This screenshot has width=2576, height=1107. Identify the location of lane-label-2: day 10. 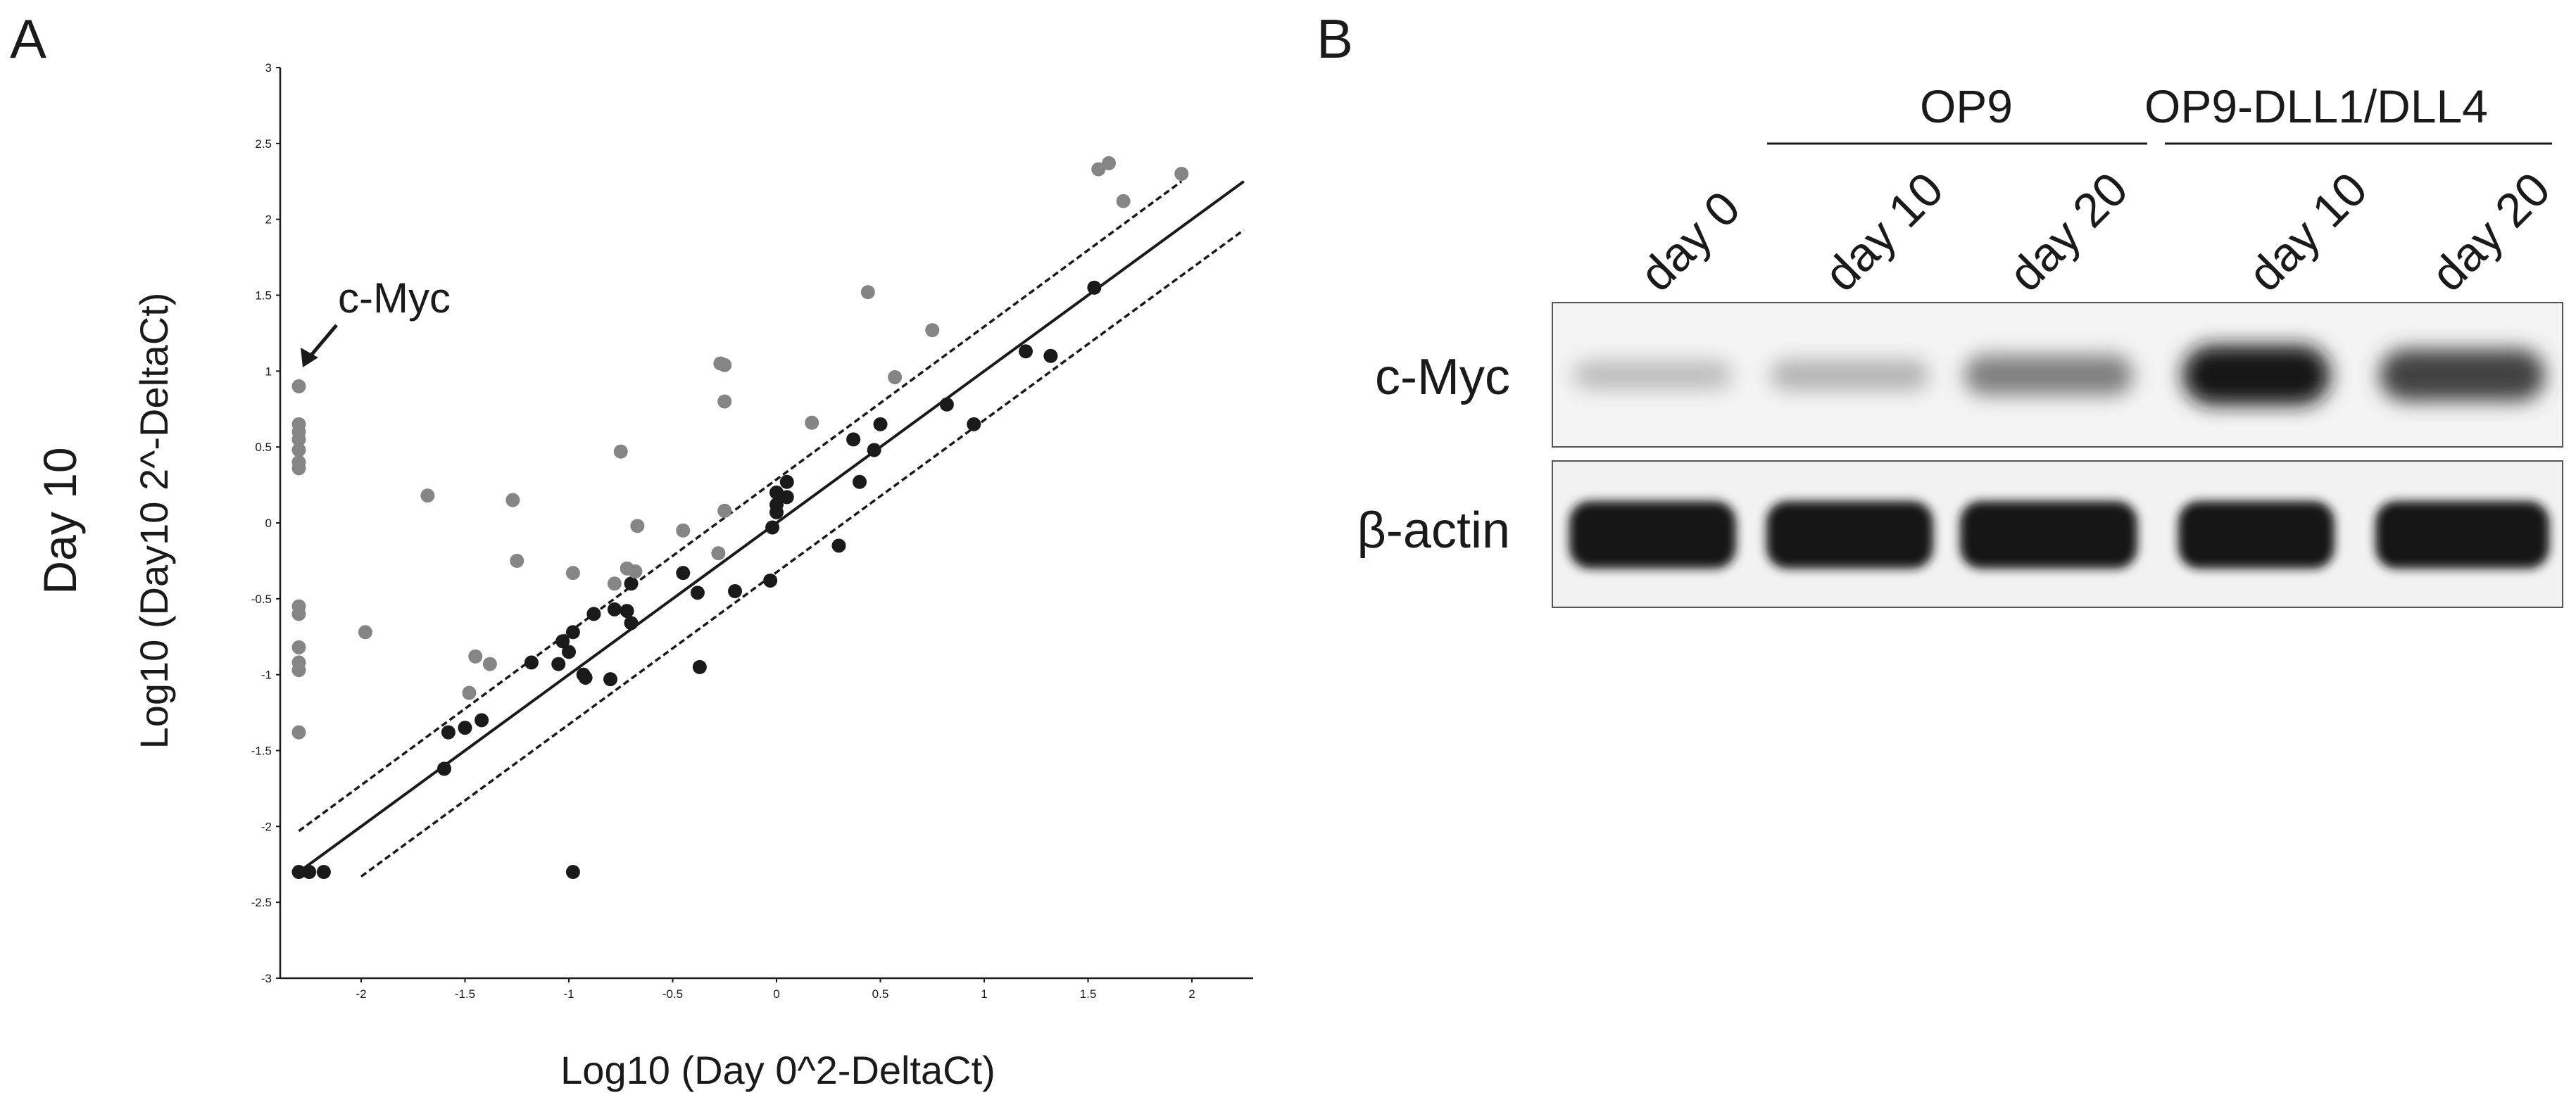
(1884, 231).